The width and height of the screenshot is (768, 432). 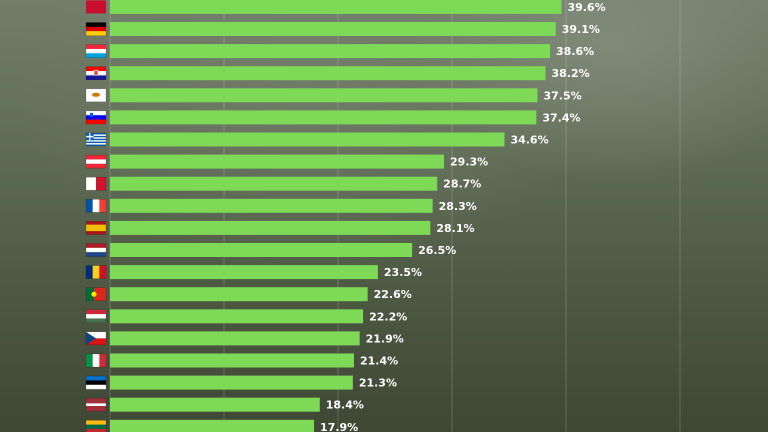 I want to click on bar-netherlands, so click(x=261, y=250).